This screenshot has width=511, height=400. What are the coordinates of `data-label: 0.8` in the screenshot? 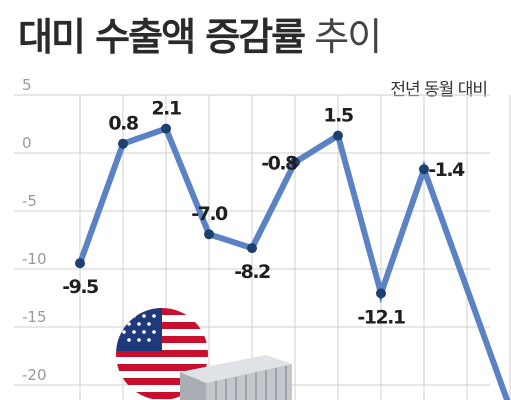 It's located at (123, 124).